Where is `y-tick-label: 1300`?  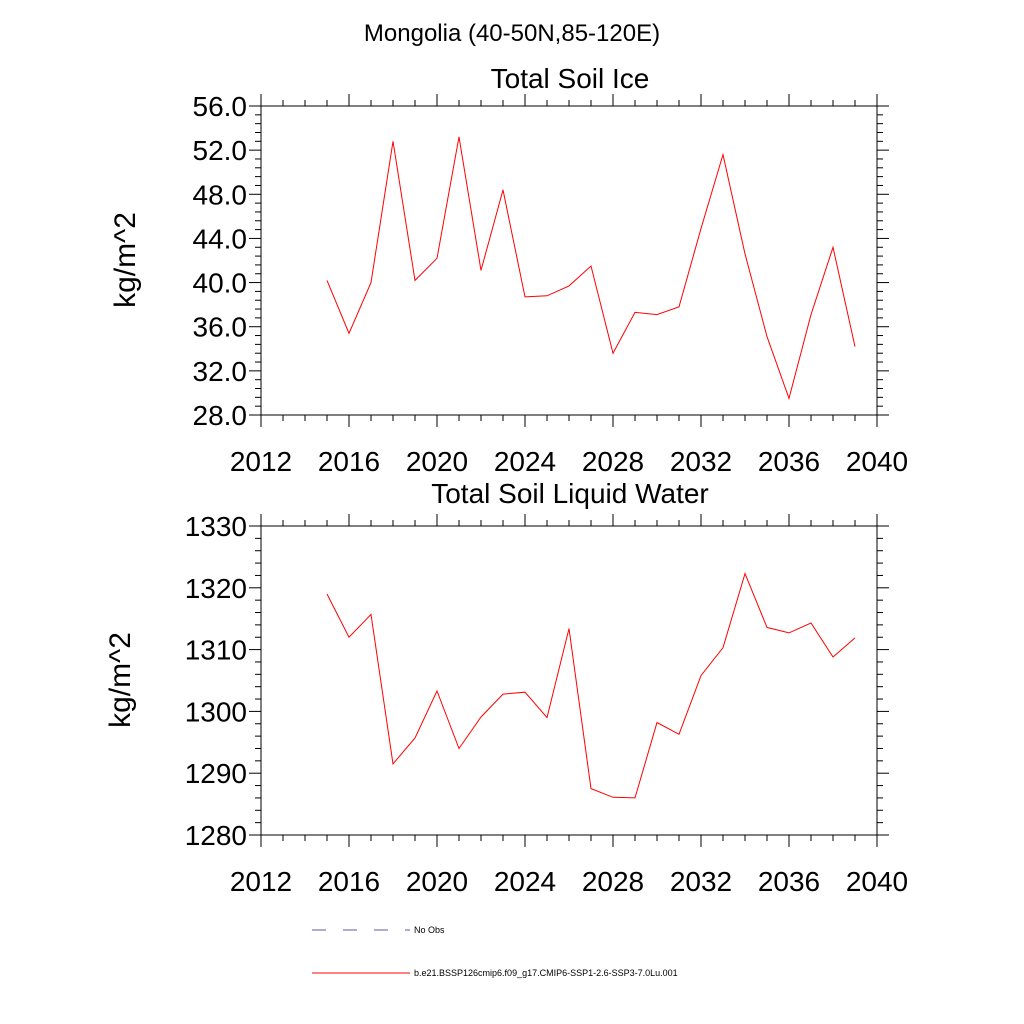
y-tick-label: 1300 is located at coordinates (216, 711).